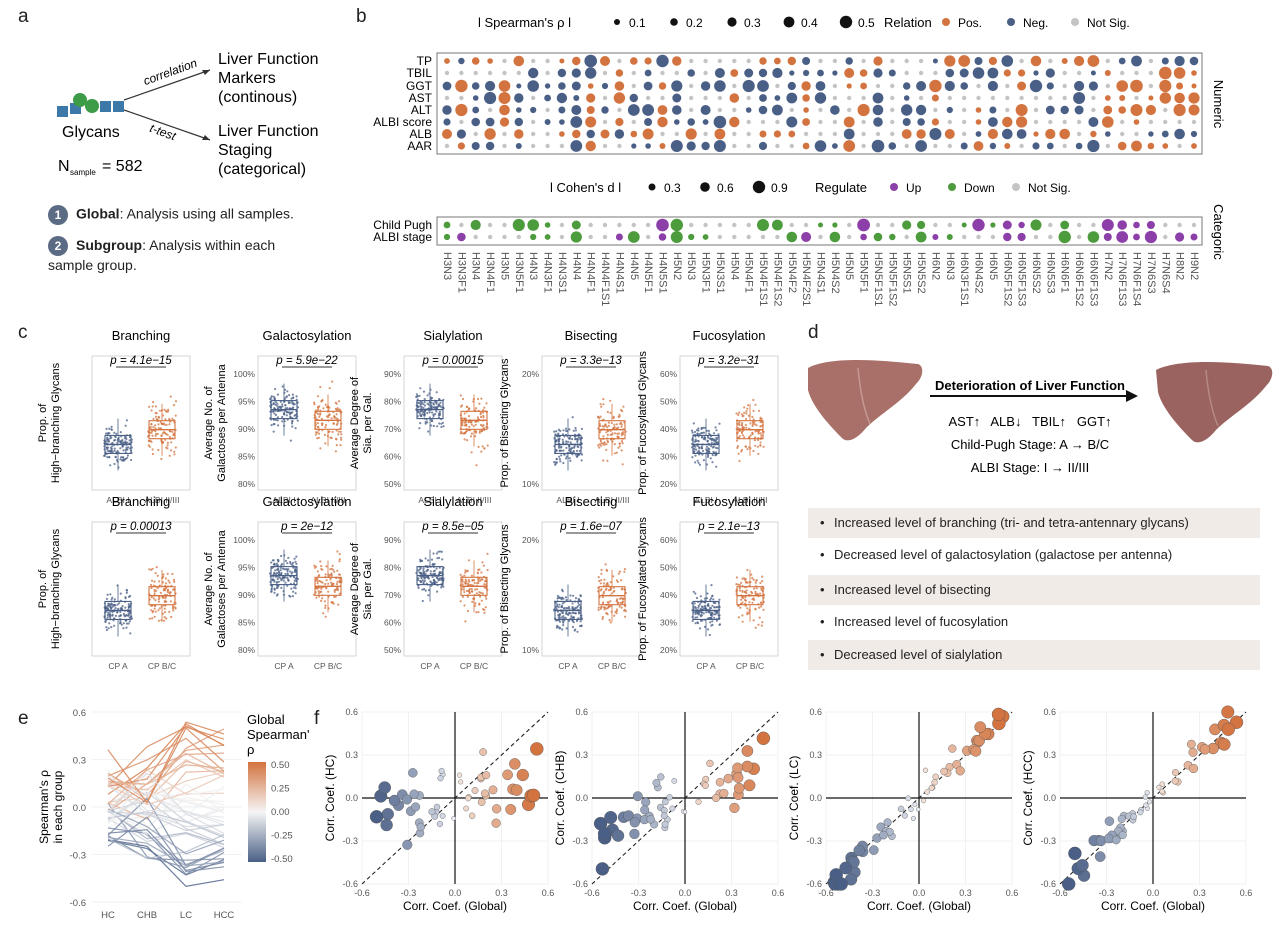 The image size is (1280, 942). What do you see at coordinates (668, 595) in the screenshot?
I see `boxplot-ytick: 40%` at bounding box center [668, 595].